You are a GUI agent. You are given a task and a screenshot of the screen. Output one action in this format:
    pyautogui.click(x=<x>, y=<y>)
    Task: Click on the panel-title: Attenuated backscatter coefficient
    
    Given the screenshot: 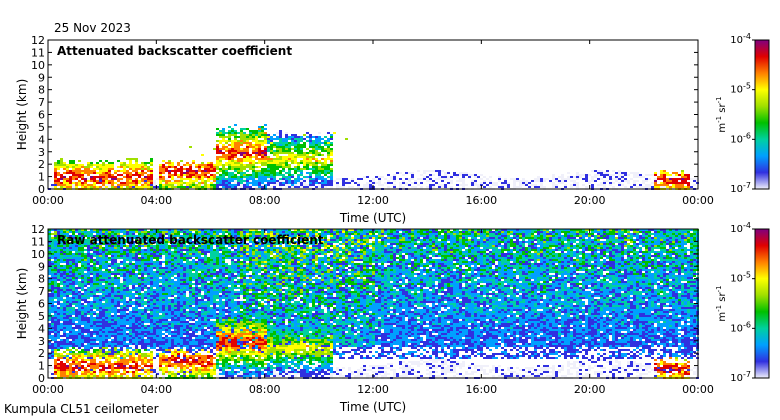 What is the action you would take?
    pyautogui.click(x=174, y=51)
    